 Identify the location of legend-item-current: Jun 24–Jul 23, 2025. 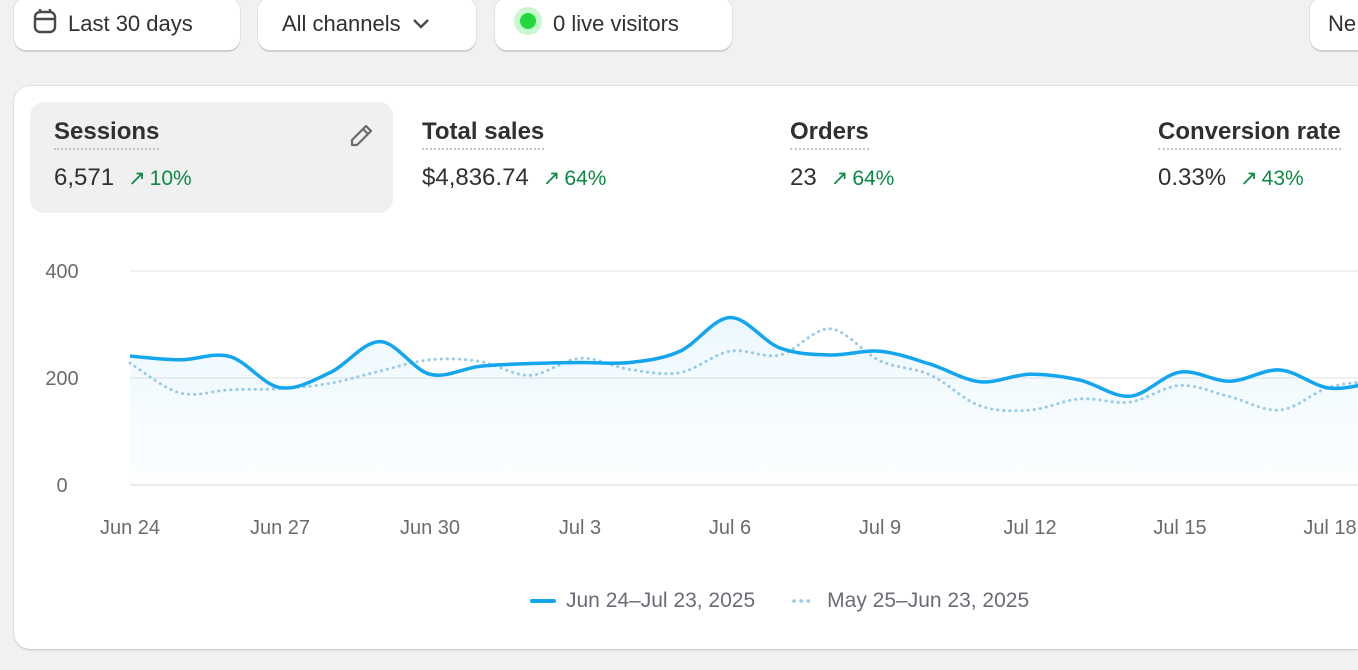
(642, 601).